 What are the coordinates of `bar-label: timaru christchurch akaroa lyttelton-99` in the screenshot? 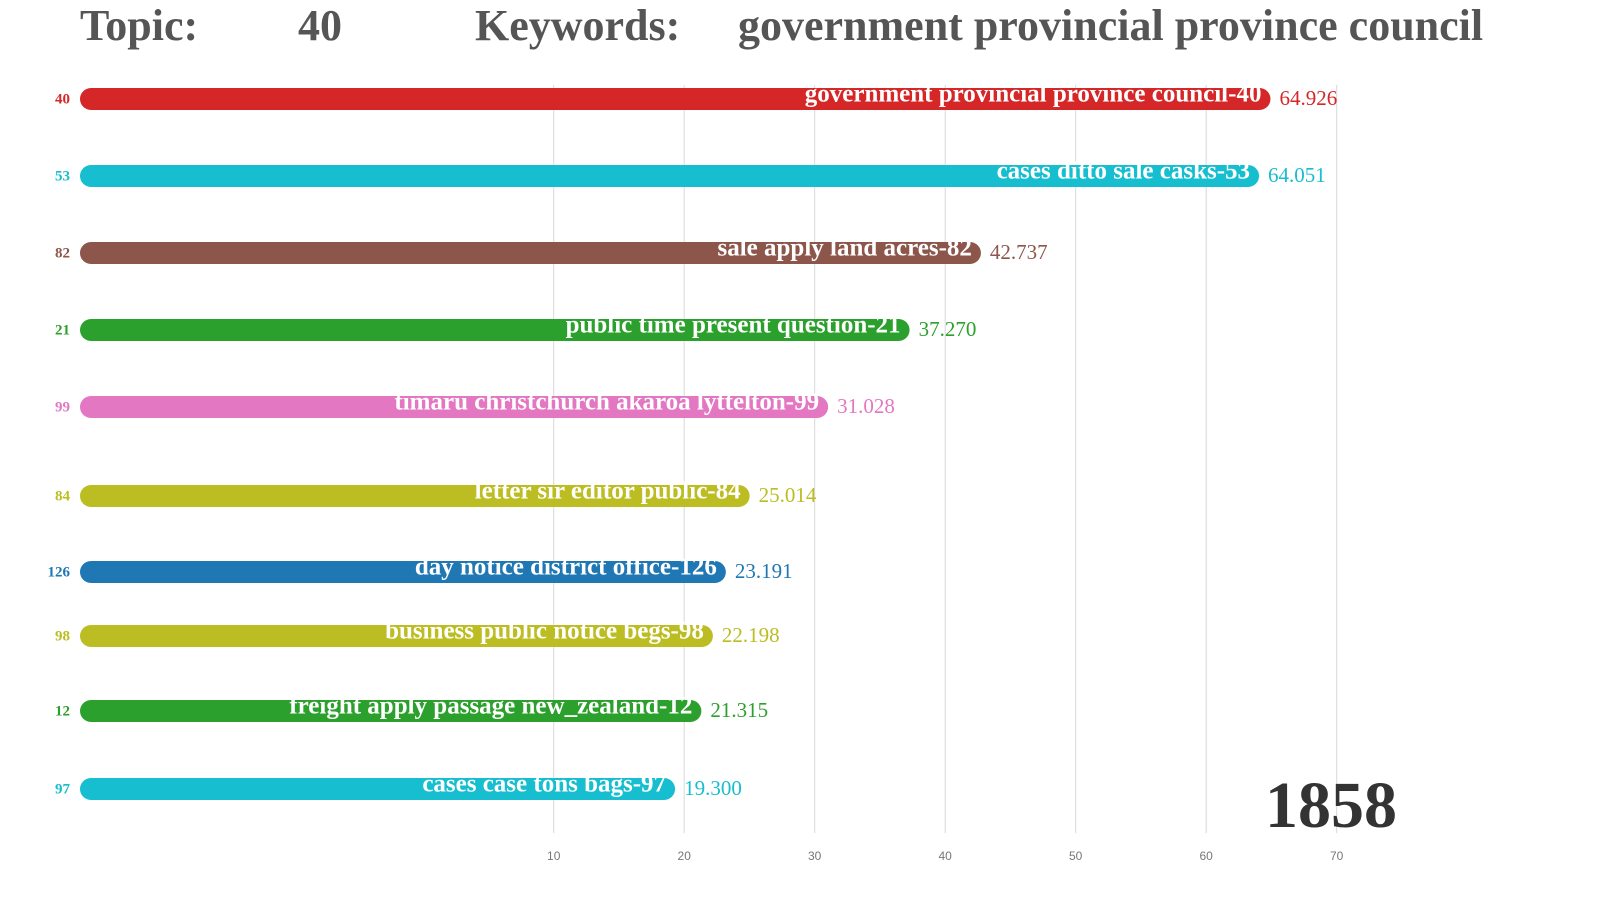 It's located at (606, 402).